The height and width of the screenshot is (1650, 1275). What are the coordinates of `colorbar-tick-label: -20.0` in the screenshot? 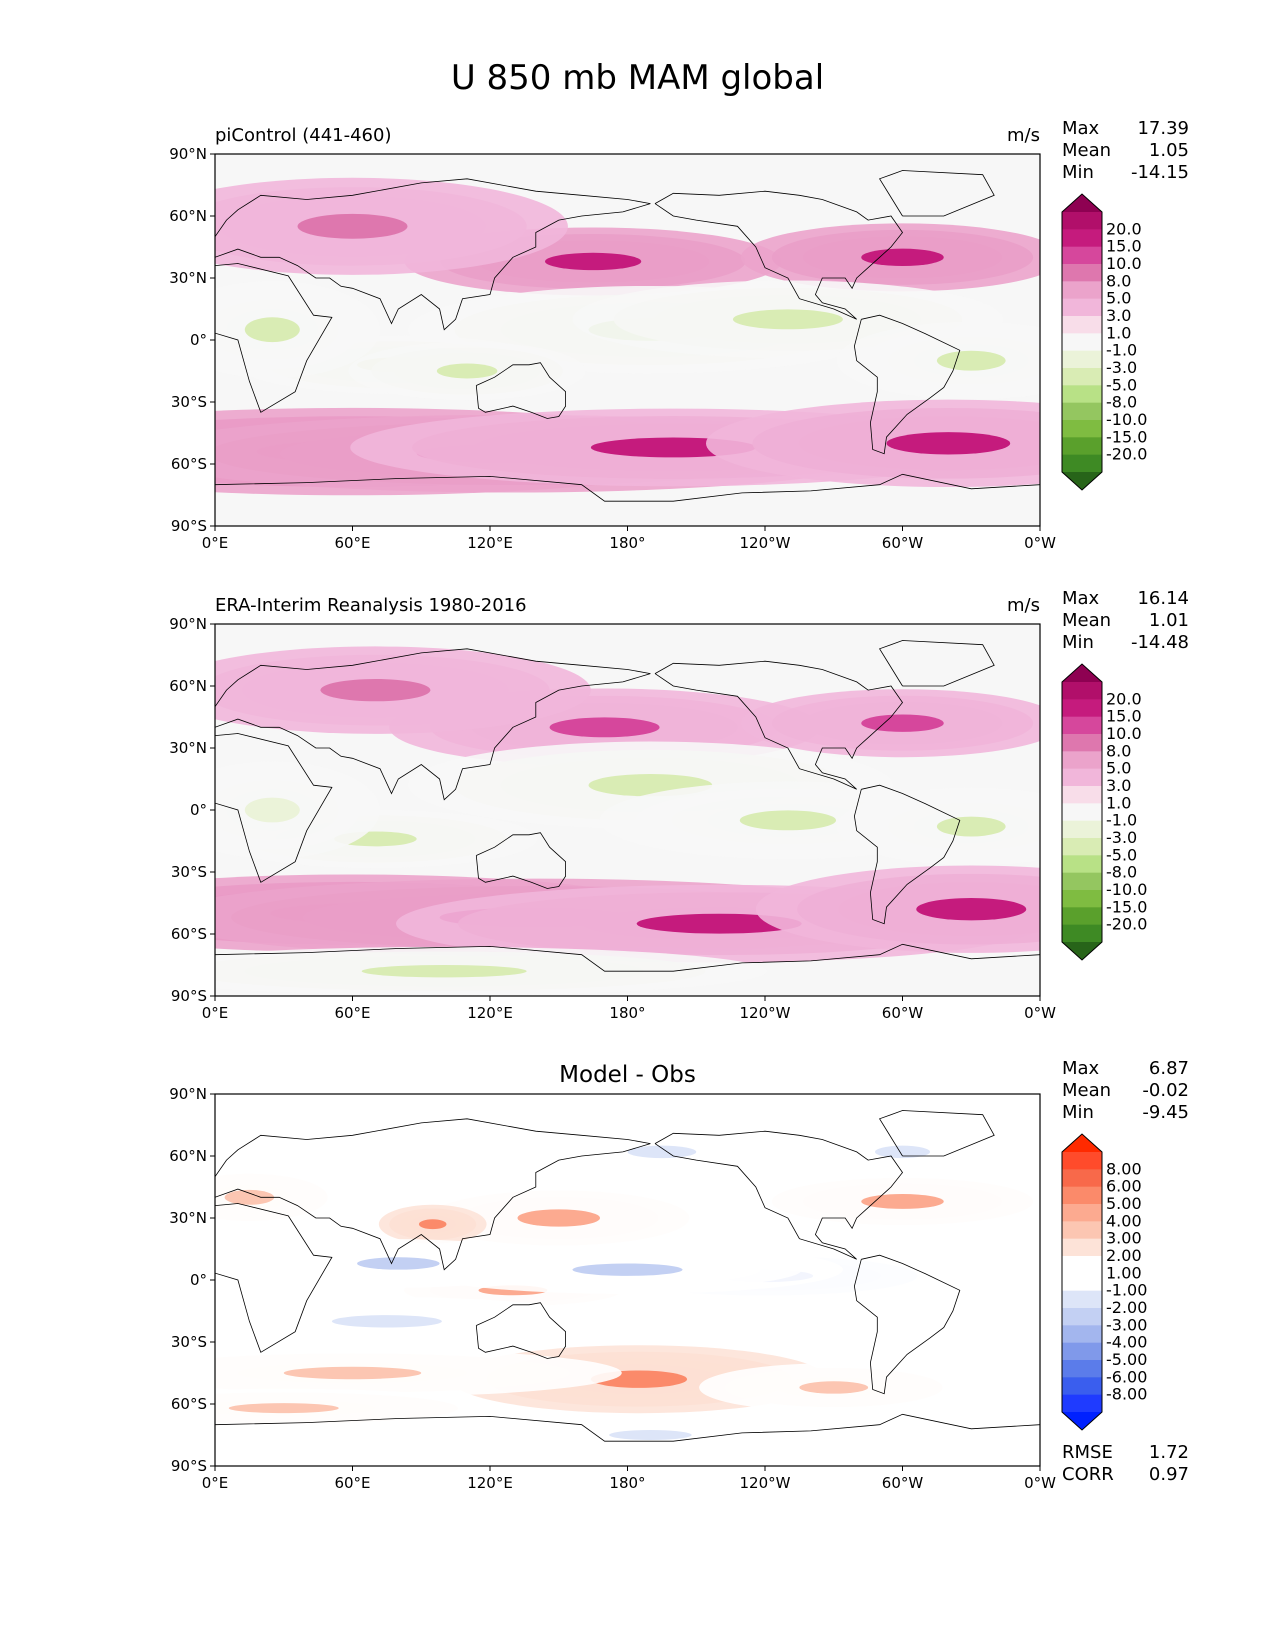 It's located at (1126, 924).